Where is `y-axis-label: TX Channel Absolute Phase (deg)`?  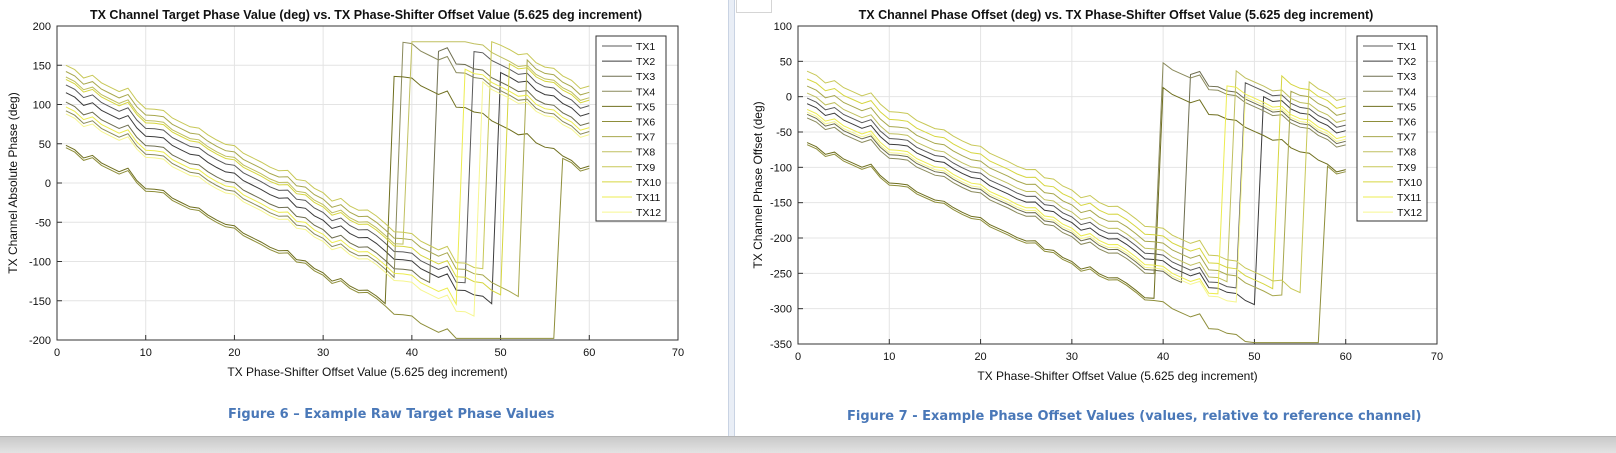
y-axis-label: TX Channel Absolute Phase (deg) is located at coordinates (13, 182).